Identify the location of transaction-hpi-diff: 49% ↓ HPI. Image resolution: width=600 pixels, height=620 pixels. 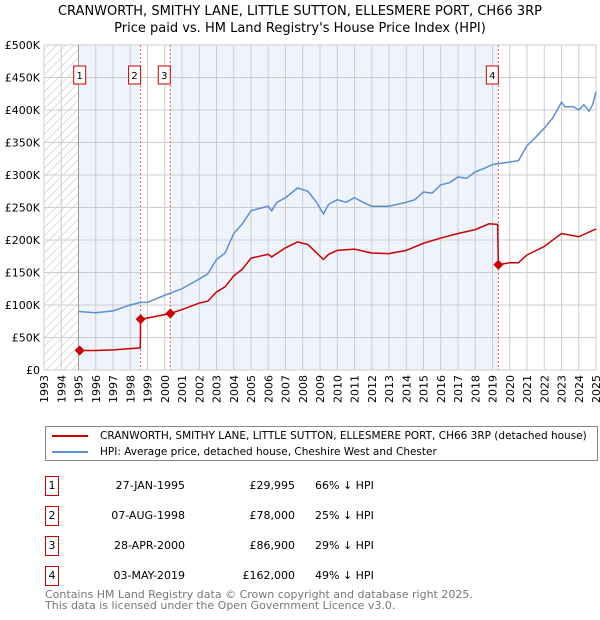
(344, 575).